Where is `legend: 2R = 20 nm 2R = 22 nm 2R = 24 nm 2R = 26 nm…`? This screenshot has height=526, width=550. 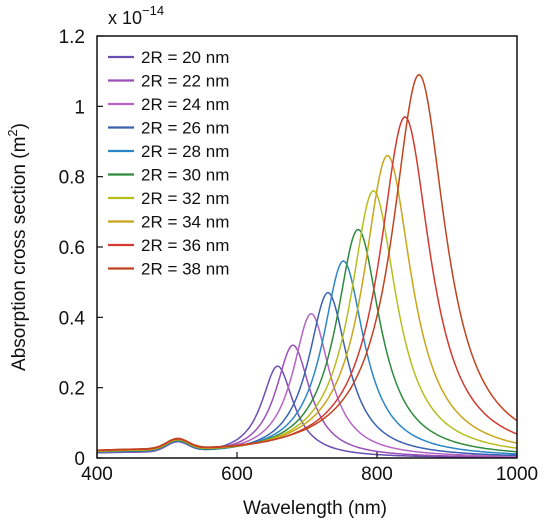
legend: 2R = 20 nm 2R = 22 nm 2R = 24 nm 2R = 26 nm… is located at coordinates (168, 163).